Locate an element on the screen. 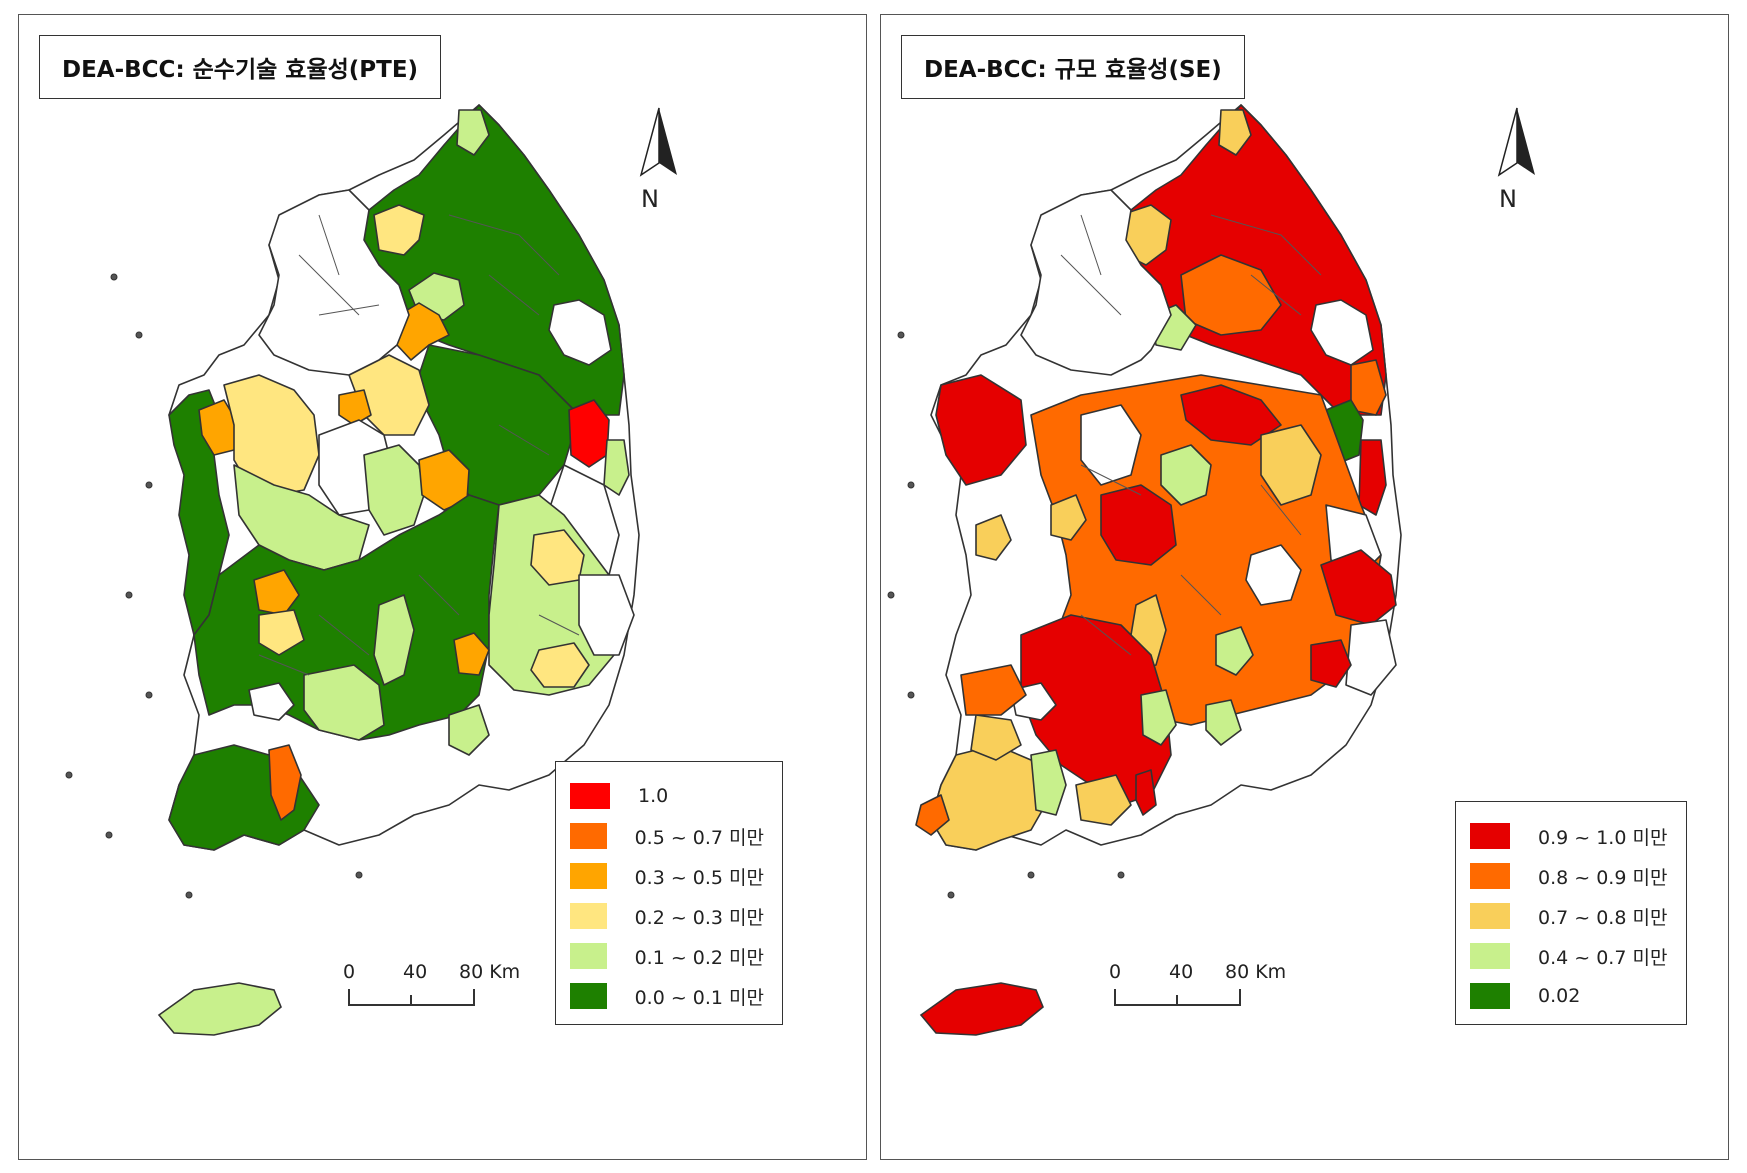  region-white-center is located at coordinates (1111, 445).